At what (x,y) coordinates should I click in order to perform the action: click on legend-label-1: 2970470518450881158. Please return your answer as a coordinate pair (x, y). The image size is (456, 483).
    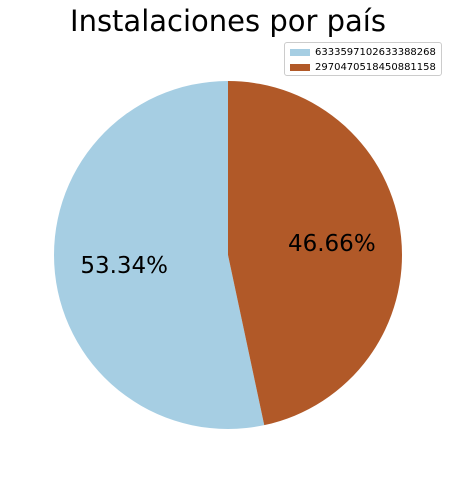
    Looking at the image, I should click on (375, 67).